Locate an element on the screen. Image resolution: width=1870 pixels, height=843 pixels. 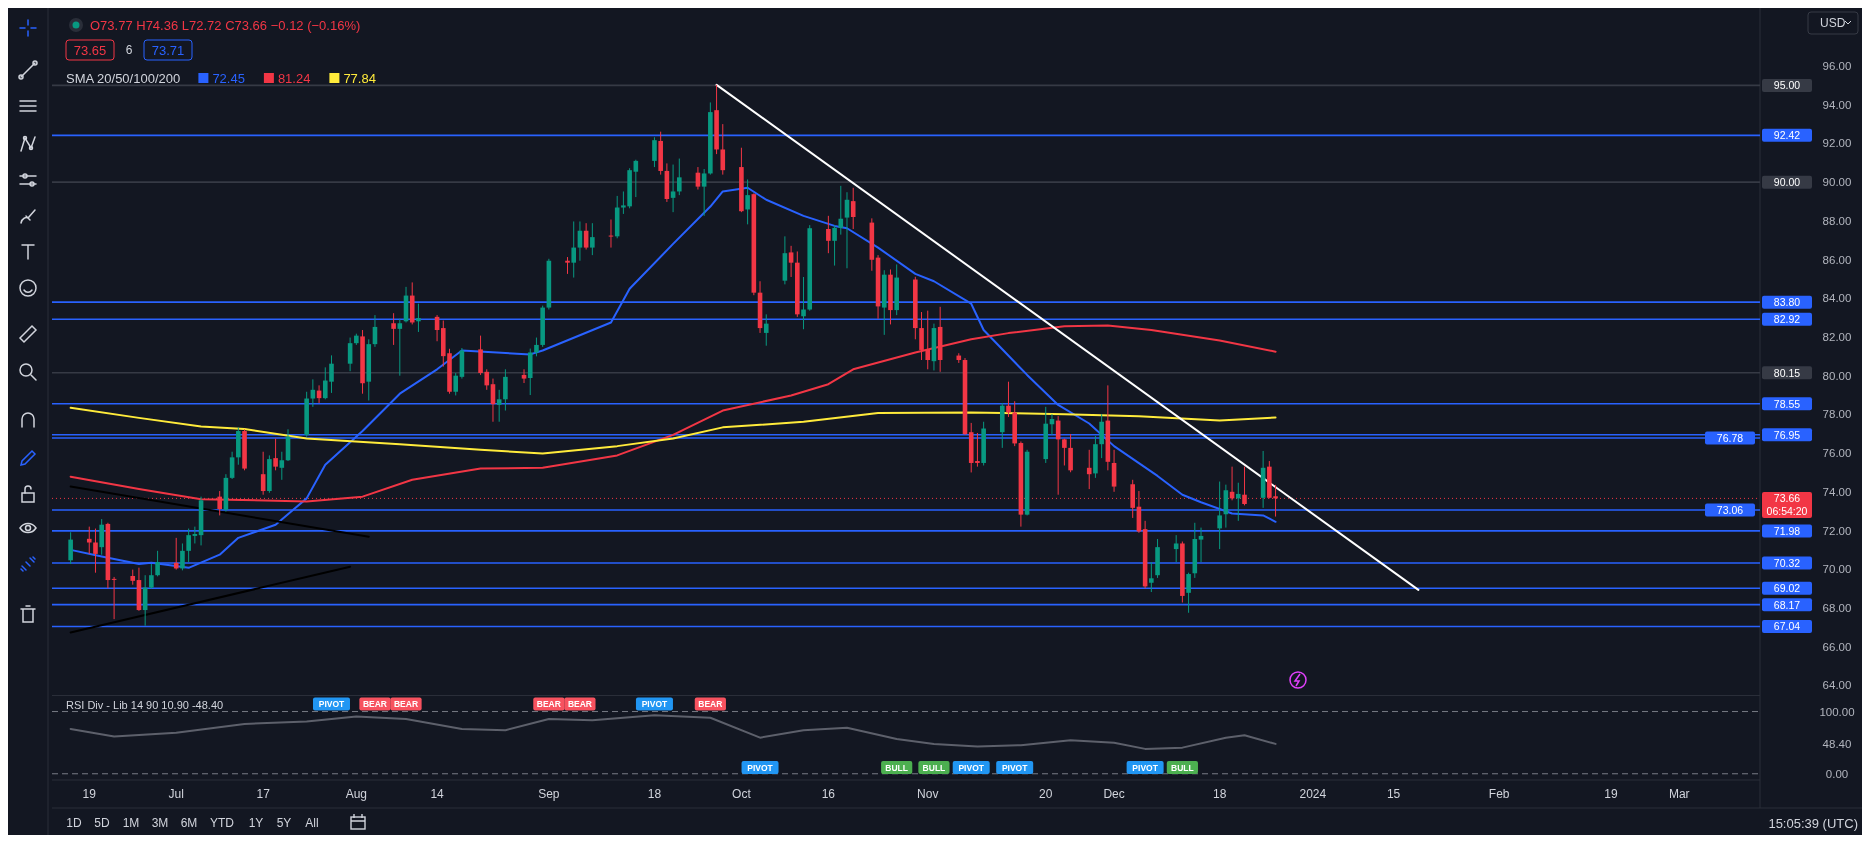
annotation: 73.65 is located at coordinates (90, 50).